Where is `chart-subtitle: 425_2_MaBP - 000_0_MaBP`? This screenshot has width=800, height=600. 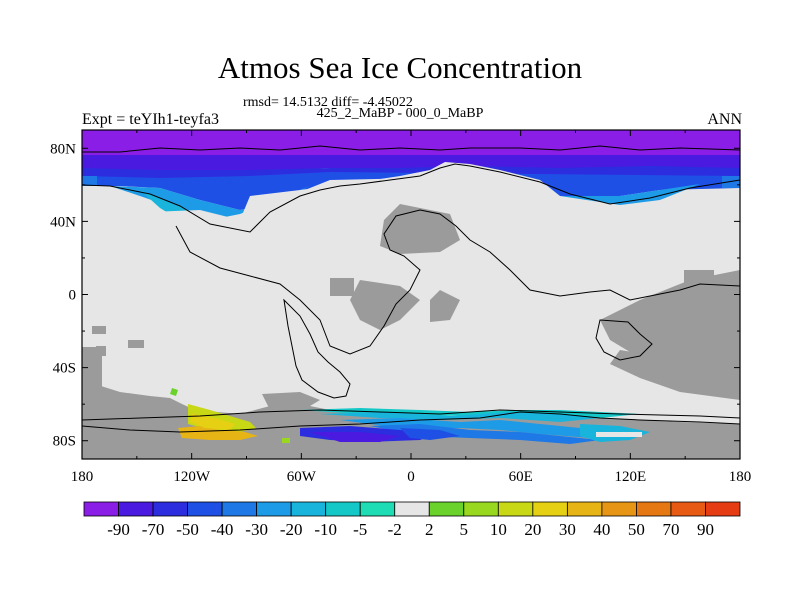 chart-subtitle: 425_2_MaBP - 000_0_MaBP is located at coordinates (400, 113).